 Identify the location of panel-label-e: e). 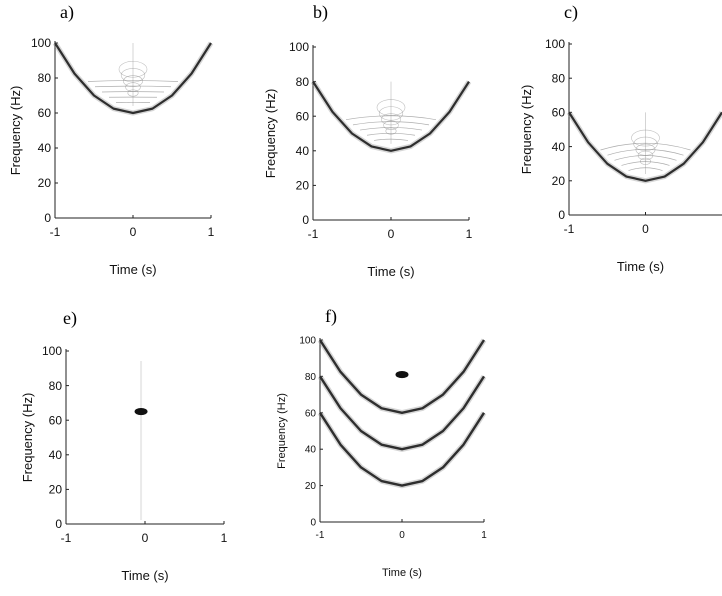
(70, 318).